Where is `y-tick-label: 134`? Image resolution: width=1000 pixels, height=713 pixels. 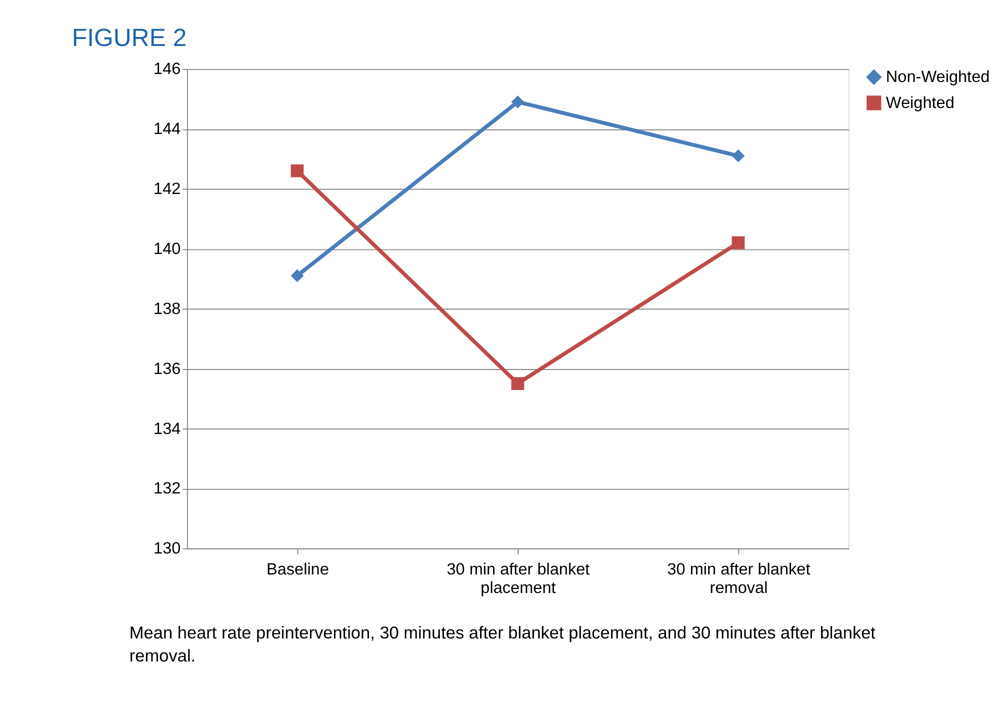 y-tick-label: 134 is located at coordinates (167, 429).